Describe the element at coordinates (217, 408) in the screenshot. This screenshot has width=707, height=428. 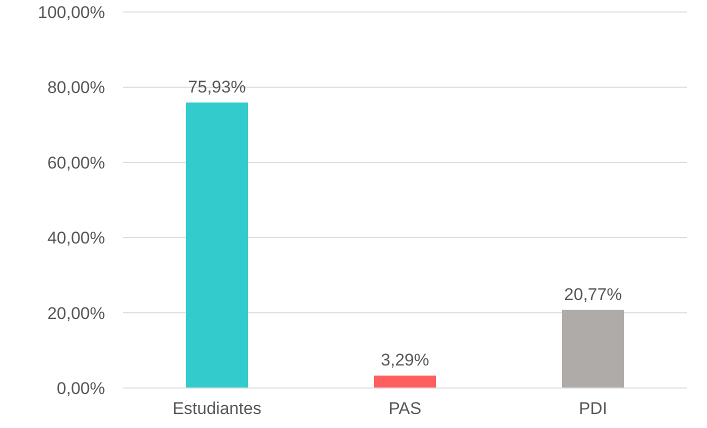
I see `x-tick-label: Estudiantes` at that location.